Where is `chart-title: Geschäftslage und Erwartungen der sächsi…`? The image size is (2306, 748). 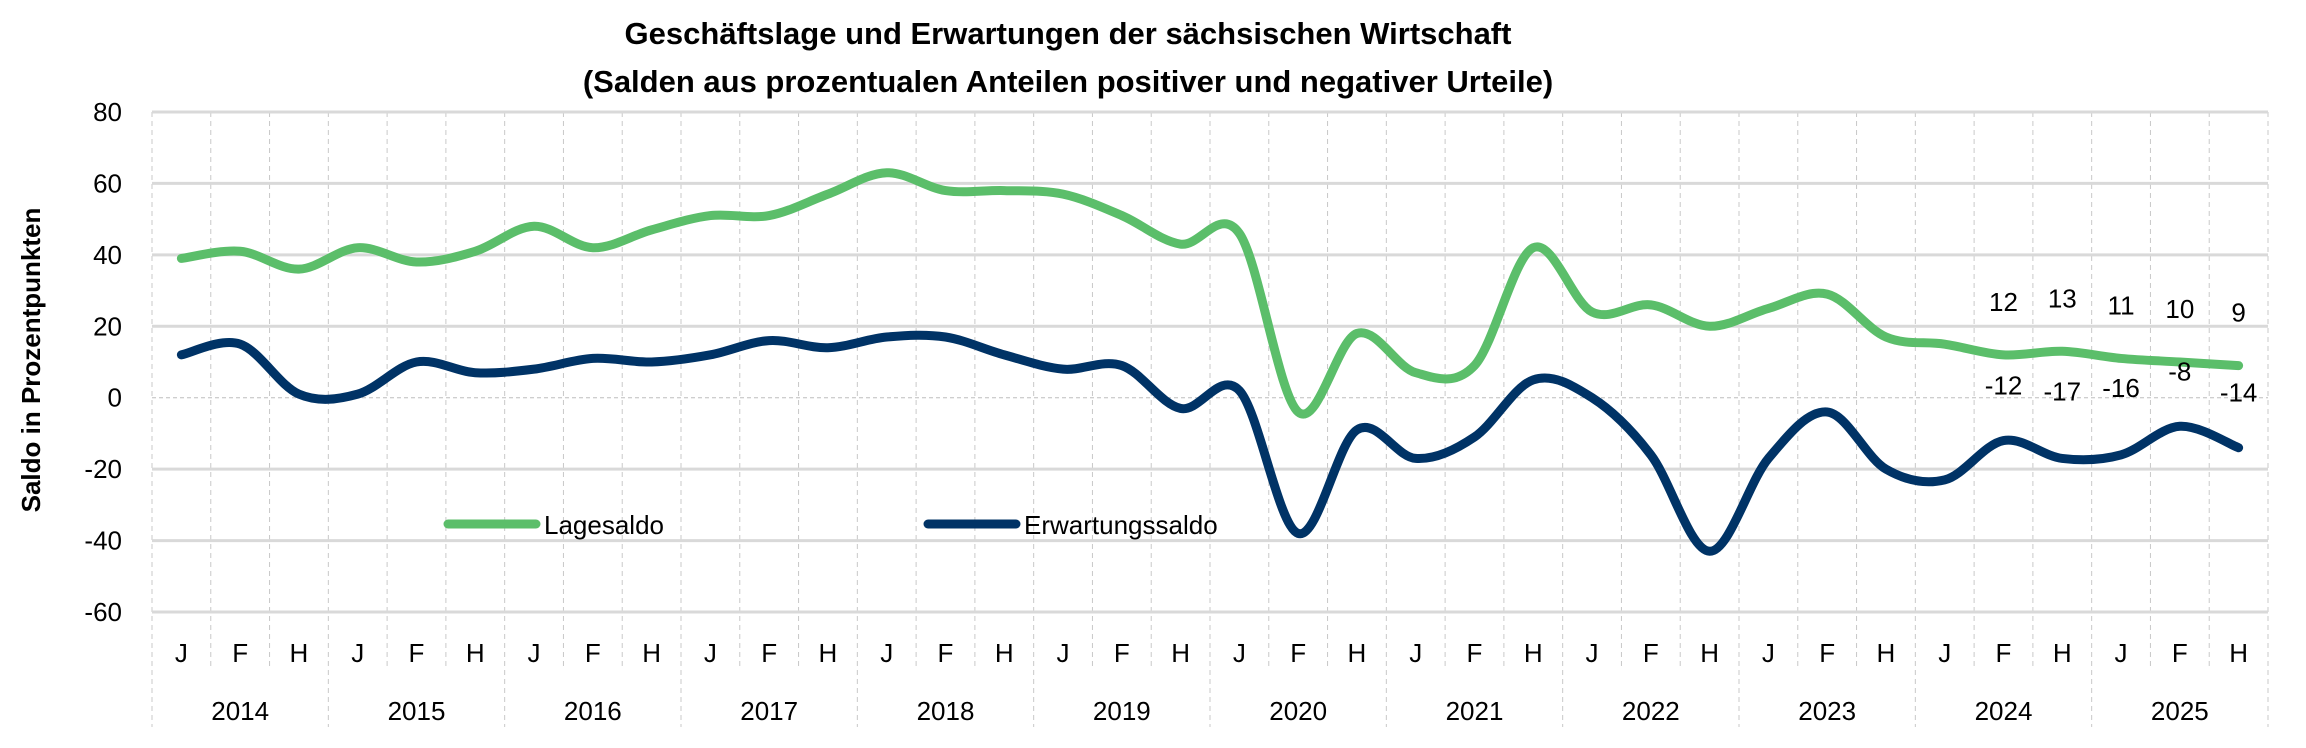 chart-title: Geschäftslage und Erwartungen der sächsi… is located at coordinates (1068, 33).